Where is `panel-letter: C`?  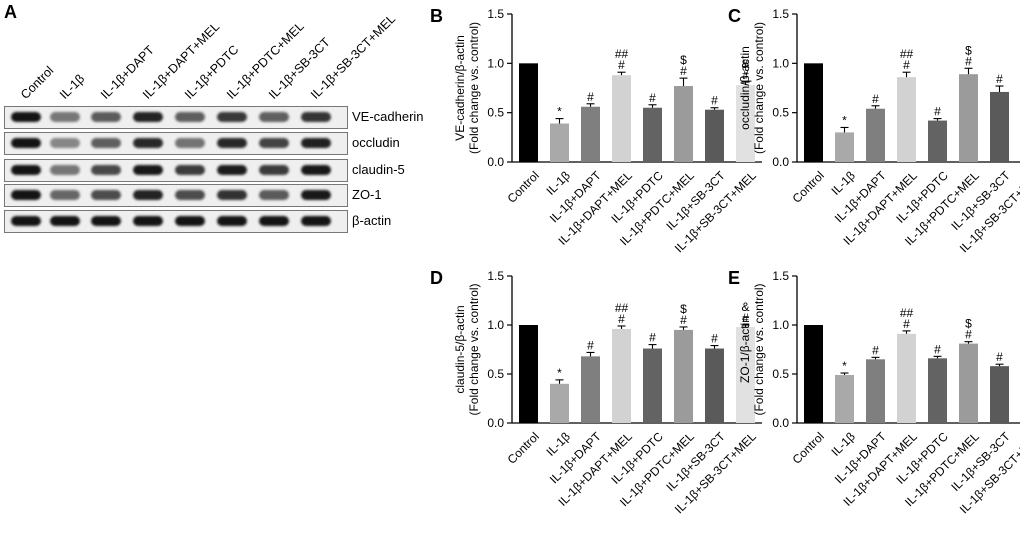 panel-letter: C is located at coordinates (734, 16).